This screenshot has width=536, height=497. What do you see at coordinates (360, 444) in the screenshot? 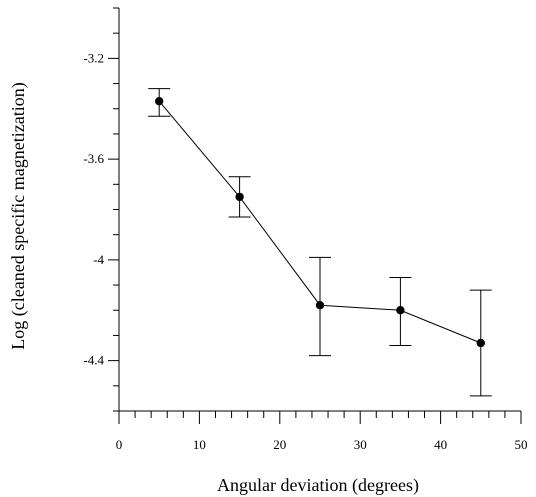
I see `x-tick-label: 30` at bounding box center [360, 444].